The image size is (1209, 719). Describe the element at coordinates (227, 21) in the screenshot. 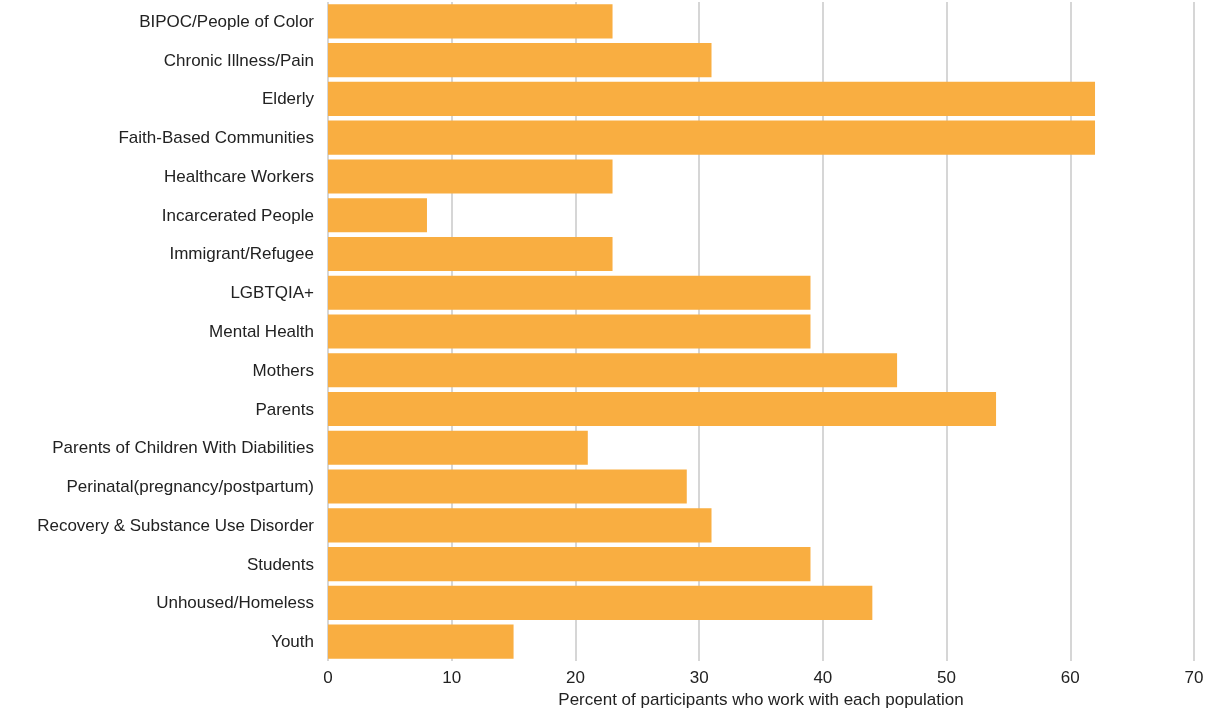

I see `y-tick-label: BIPOC/People of Color` at that location.